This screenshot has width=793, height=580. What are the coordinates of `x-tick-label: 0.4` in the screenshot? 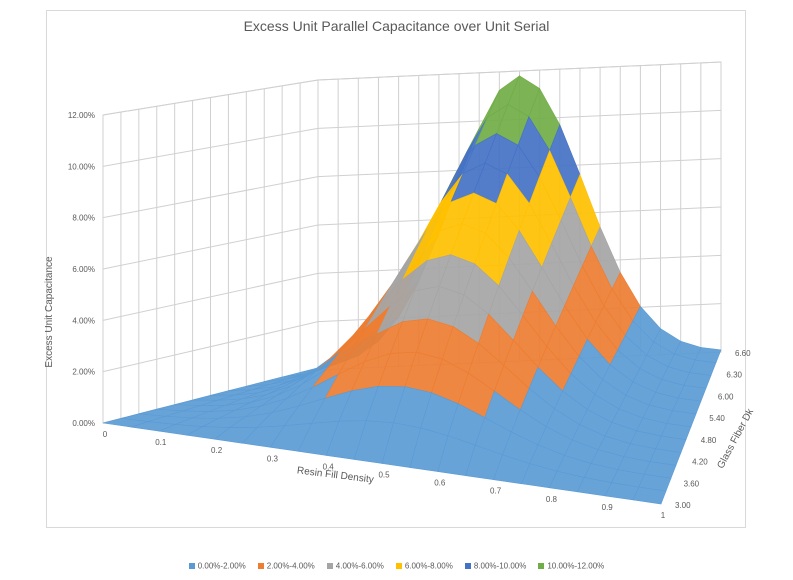 It's located at (329, 466).